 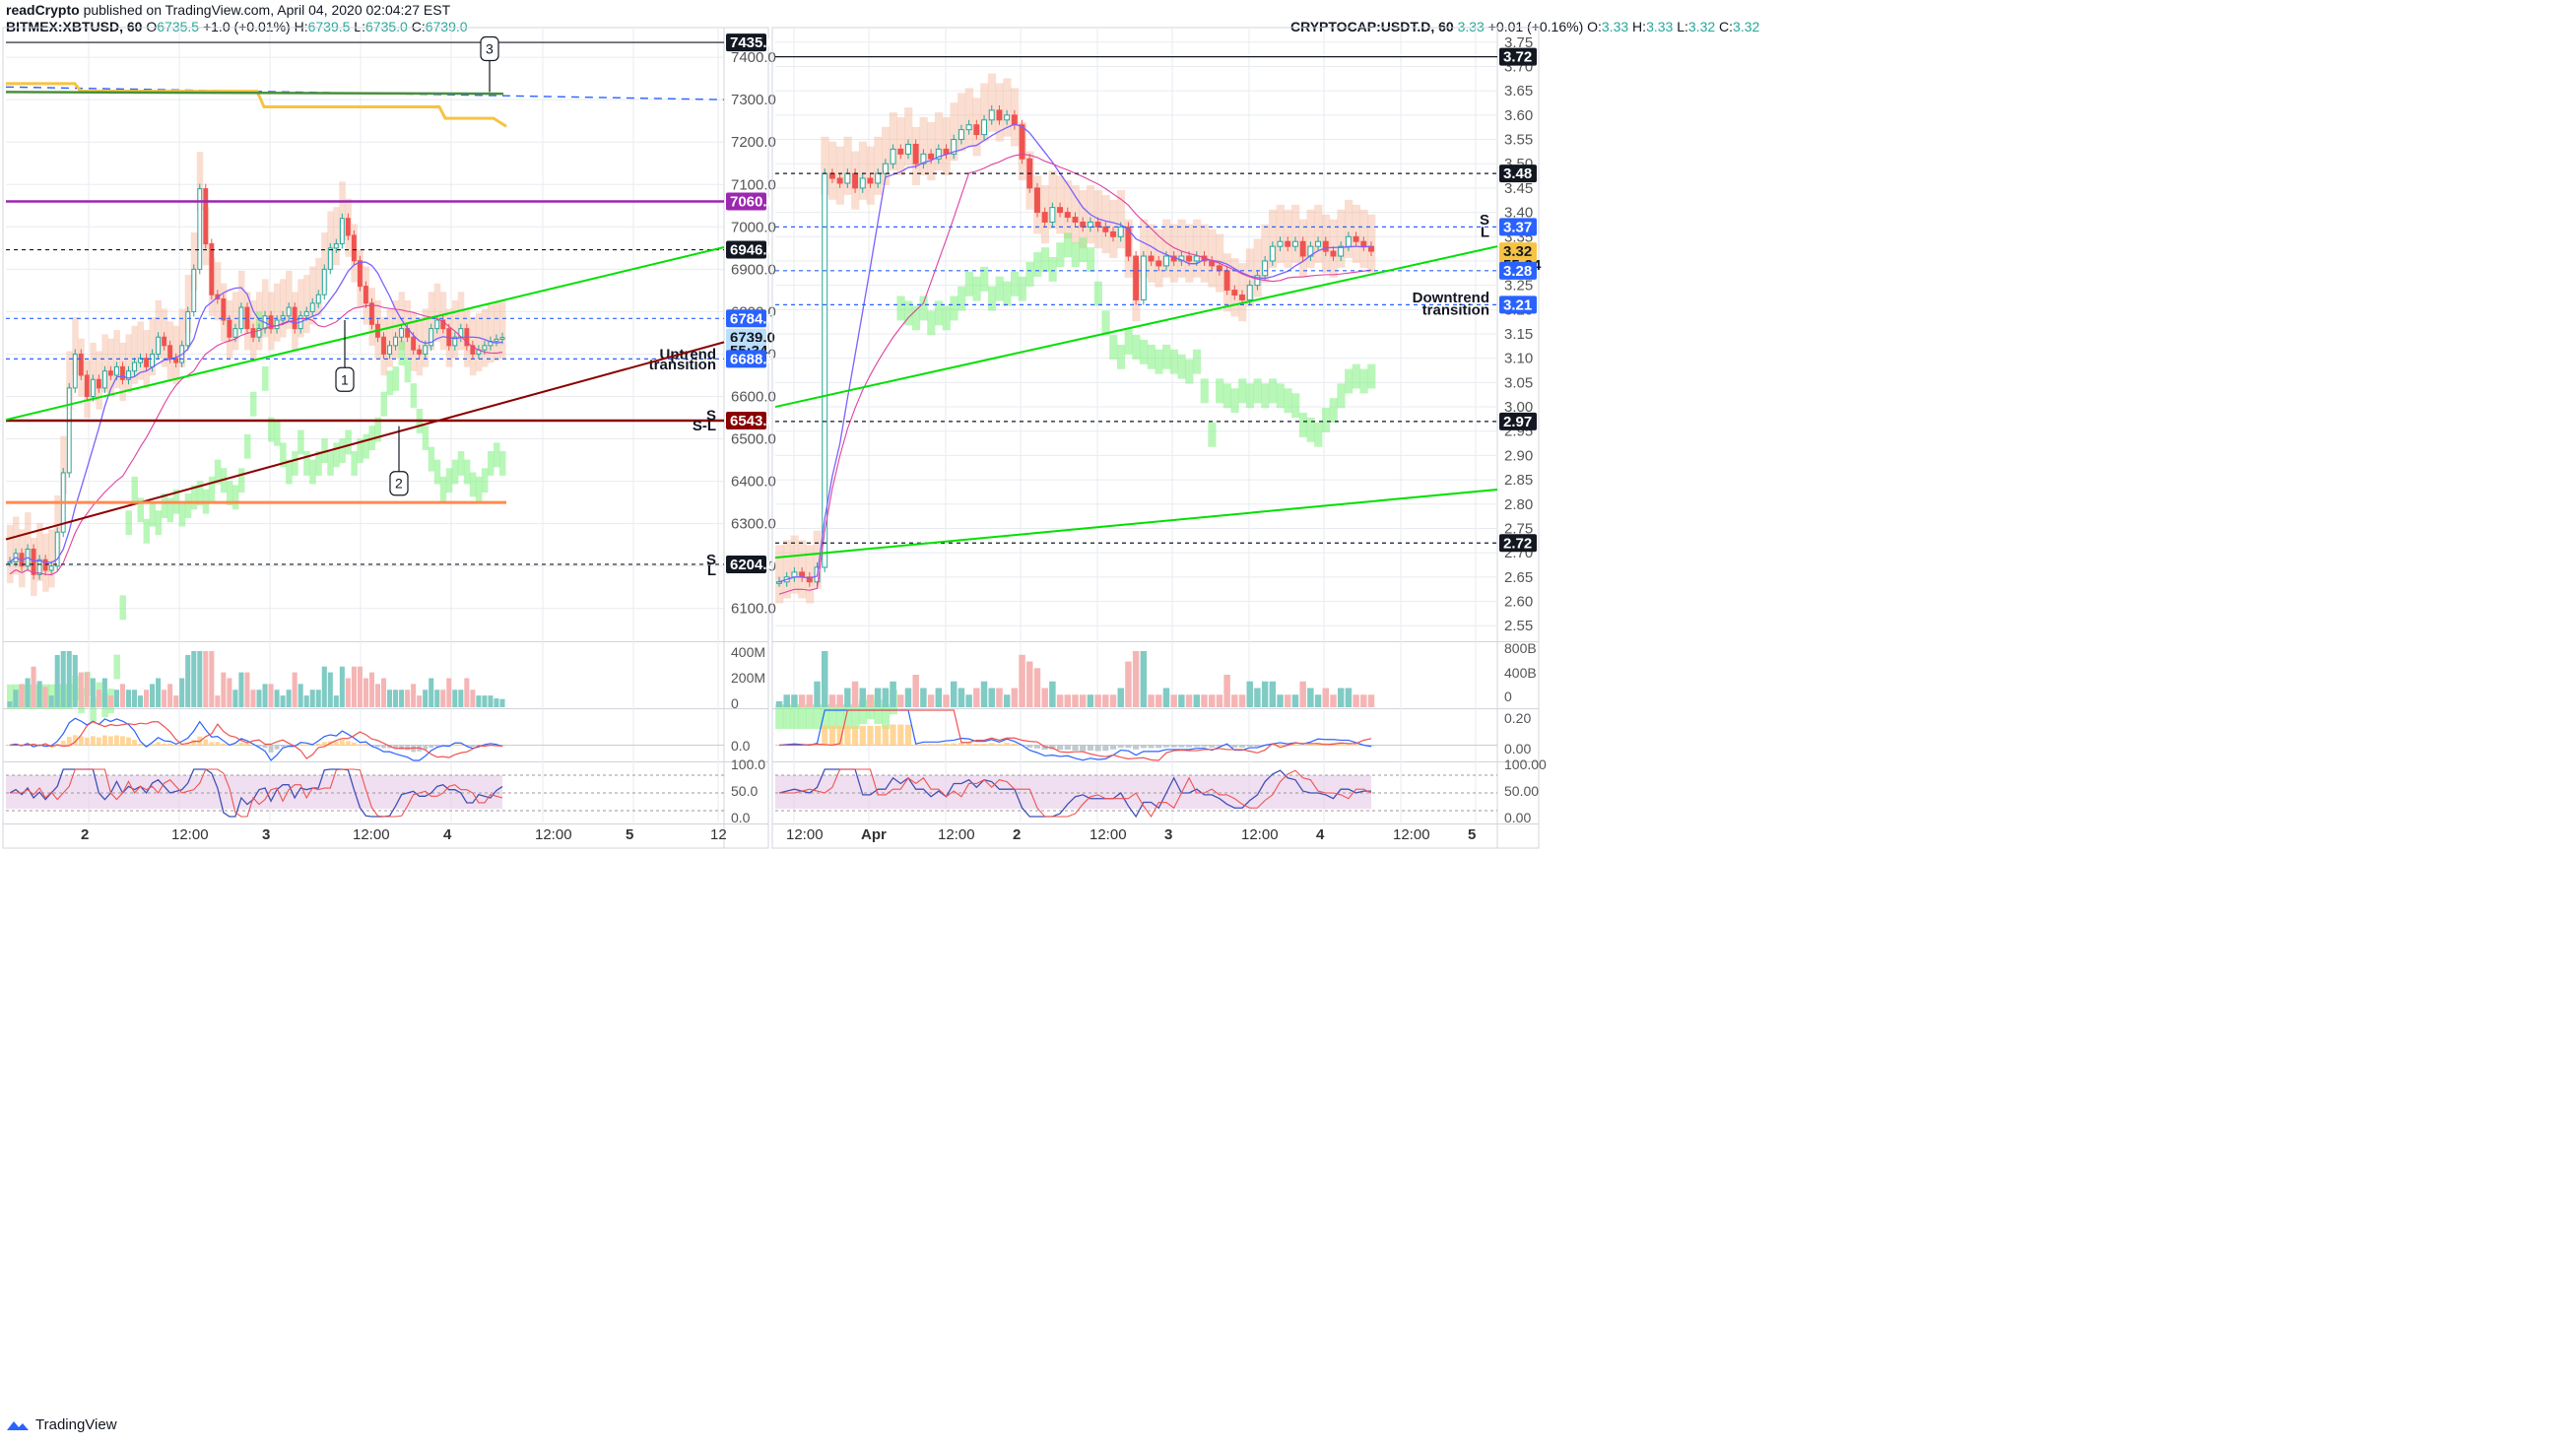 What do you see at coordinates (741, 746) in the screenshot?
I see `macd-tick-label: 0.0` at bounding box center [741, 746].